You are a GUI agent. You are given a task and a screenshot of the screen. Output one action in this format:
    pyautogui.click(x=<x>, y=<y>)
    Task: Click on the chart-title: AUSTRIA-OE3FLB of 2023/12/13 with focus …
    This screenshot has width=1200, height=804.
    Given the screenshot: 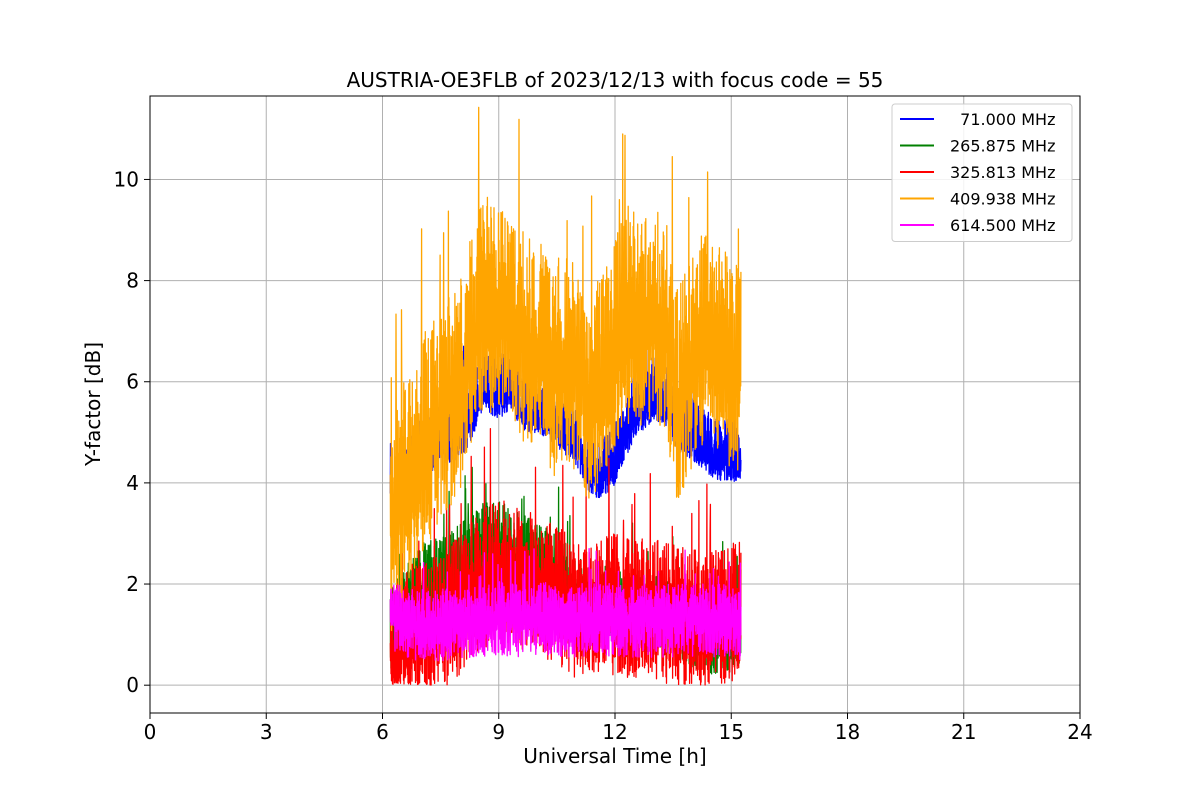 What is the action you would take?
    pyautogui.click(x=615, y=80)
    